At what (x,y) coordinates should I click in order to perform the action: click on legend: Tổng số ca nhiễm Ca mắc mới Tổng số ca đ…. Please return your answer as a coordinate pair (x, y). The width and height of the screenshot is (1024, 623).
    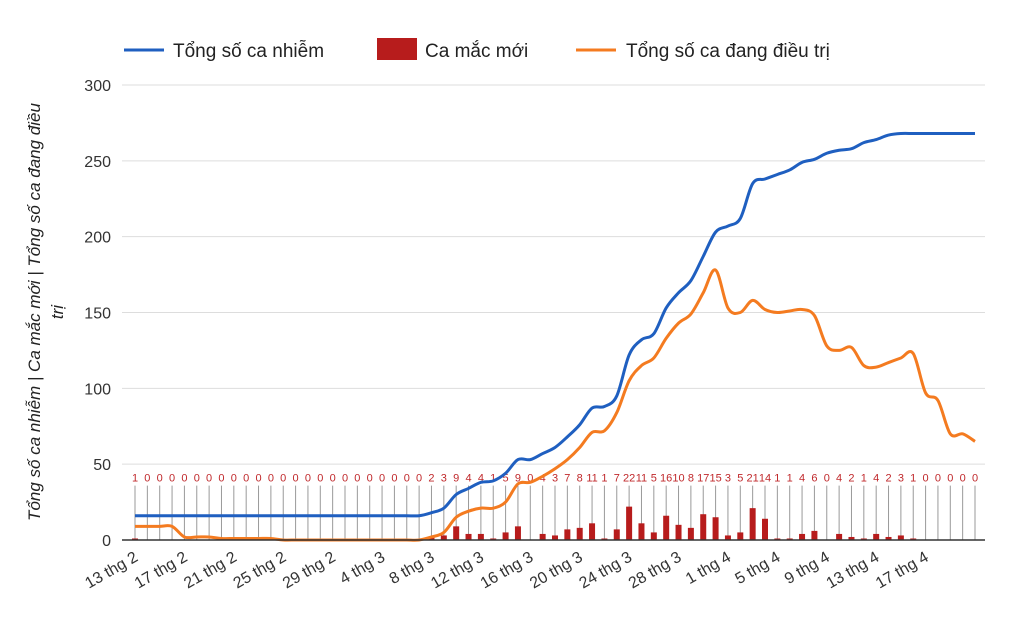
    Looking at the image, I should click on (477, 50).